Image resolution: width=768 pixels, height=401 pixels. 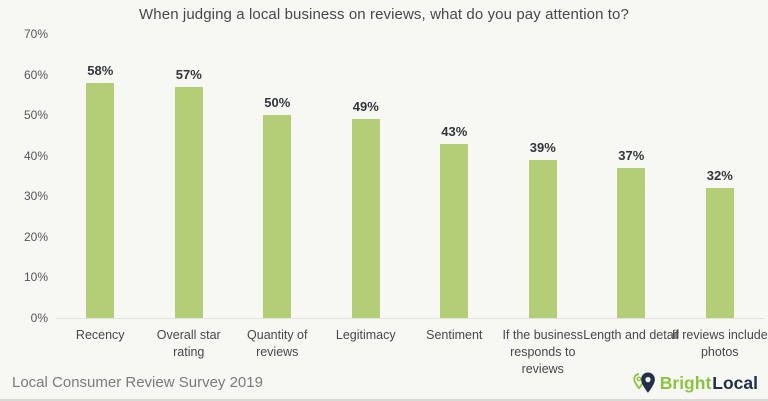 What do you see at coordinates (35, 277) in the screenshot?
I see `y-axis-tick-label: 10%` at bounding box center [35, 277].